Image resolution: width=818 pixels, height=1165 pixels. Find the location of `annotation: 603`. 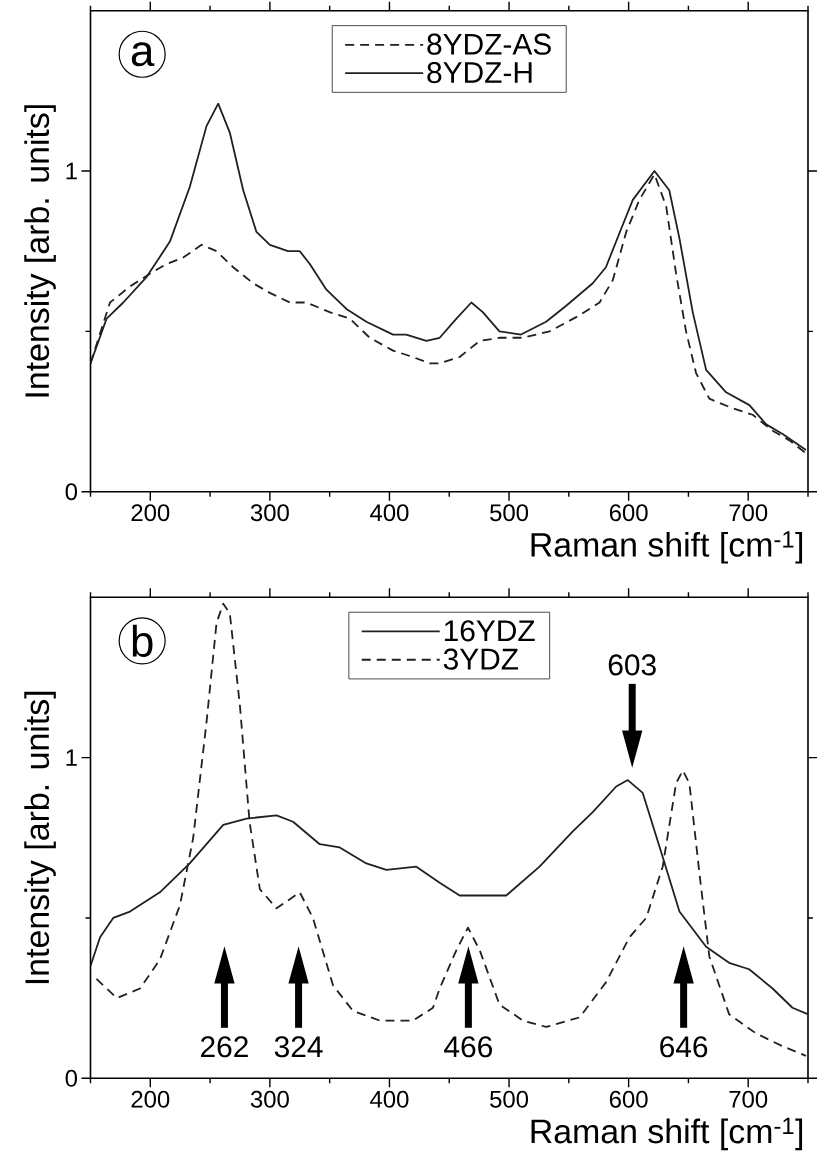

annotation: 603 is located at coordinates (632, 665).